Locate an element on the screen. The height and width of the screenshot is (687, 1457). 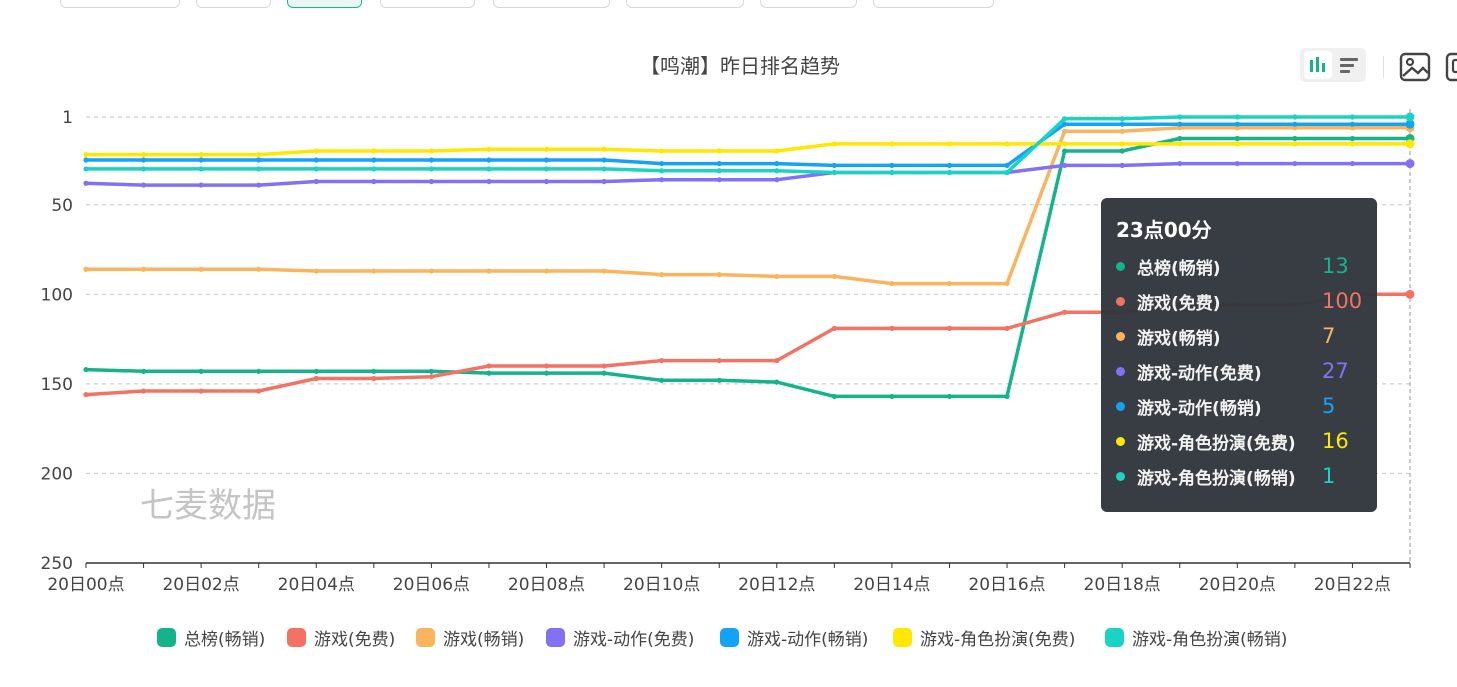
legend-item: 游戏-角色扮演(畅销) is located at coordinates (1196, 637).